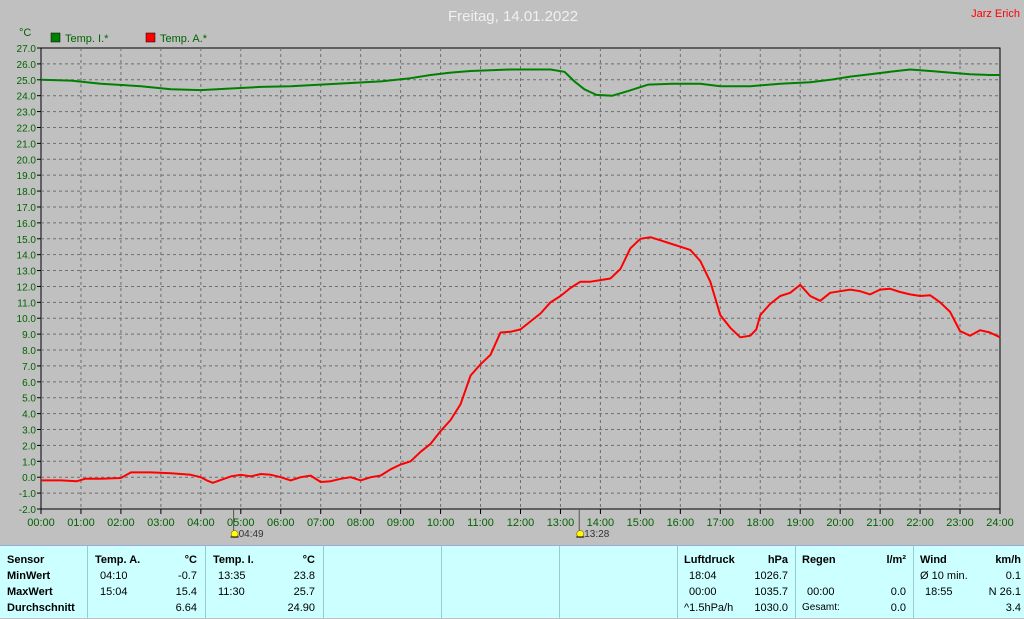  I want to click on temp-a-max-value: 15.4, so click(186, 592).